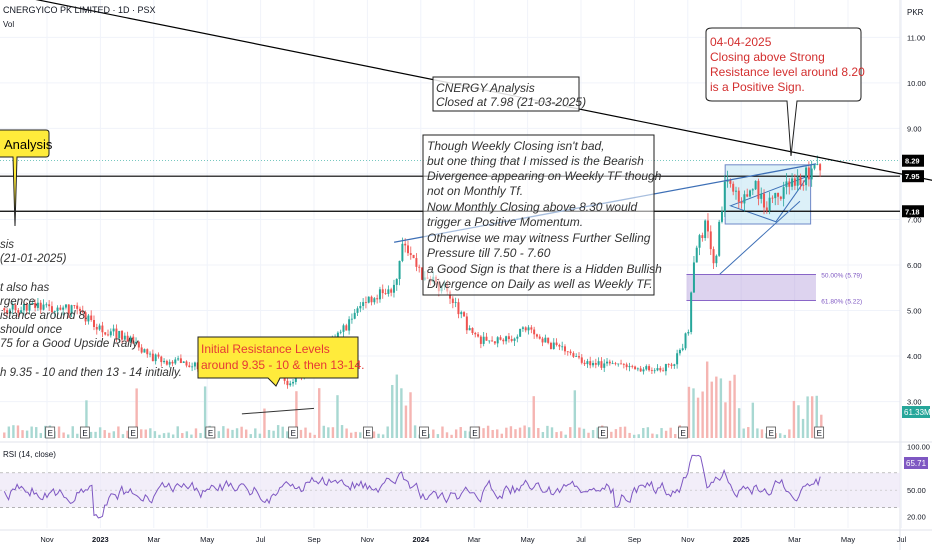 The image size is (932, 555). I want to click on weekly-line-7: Otherwise we may witness Further Selling, so click(539, 238).